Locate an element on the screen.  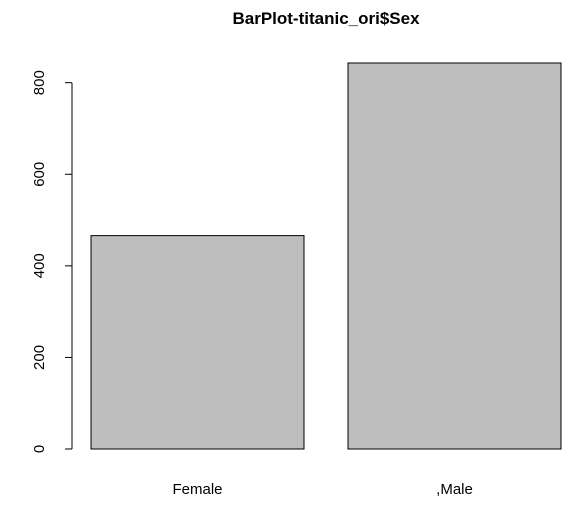
chart-title: BarPlot-titanic_ori$Sex is located at coordinates (326, 18).